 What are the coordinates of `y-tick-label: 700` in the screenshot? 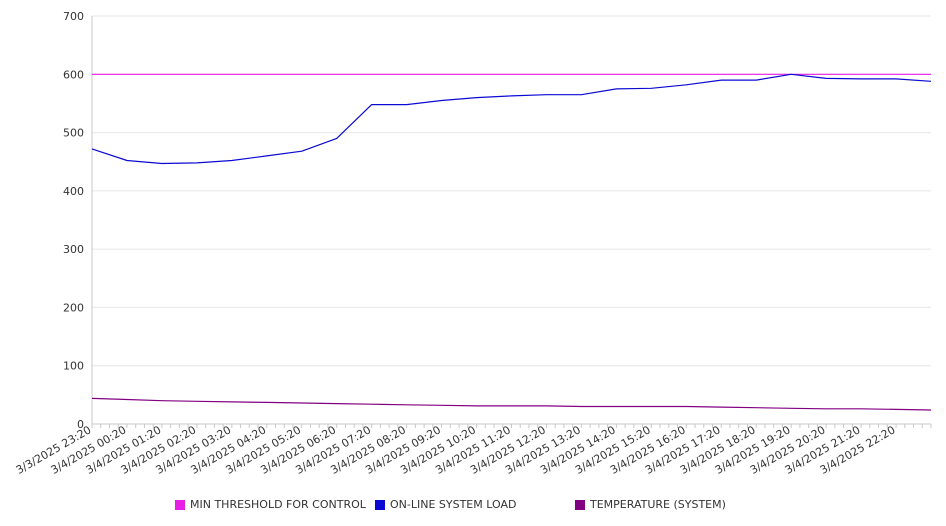 It's located at (73, 16).